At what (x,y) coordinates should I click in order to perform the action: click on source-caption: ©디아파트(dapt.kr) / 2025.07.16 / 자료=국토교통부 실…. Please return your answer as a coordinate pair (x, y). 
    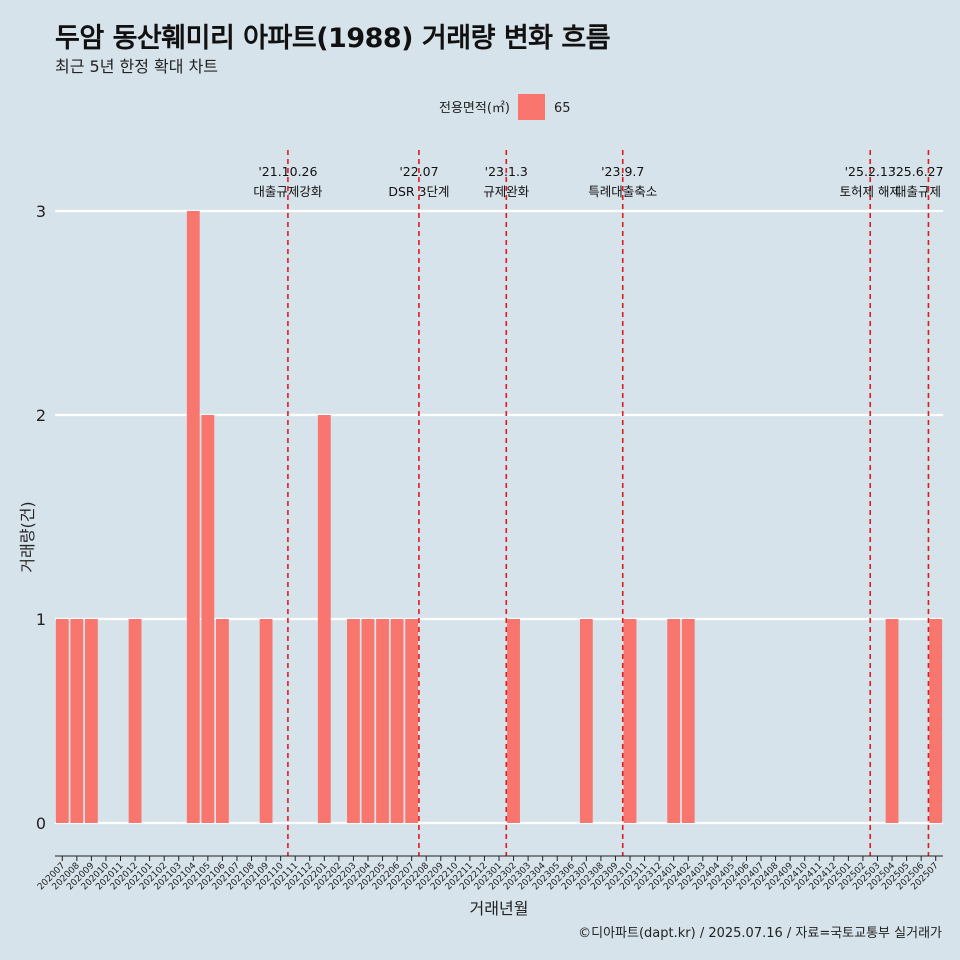
    Looking at the image, I should click on (760, 933).